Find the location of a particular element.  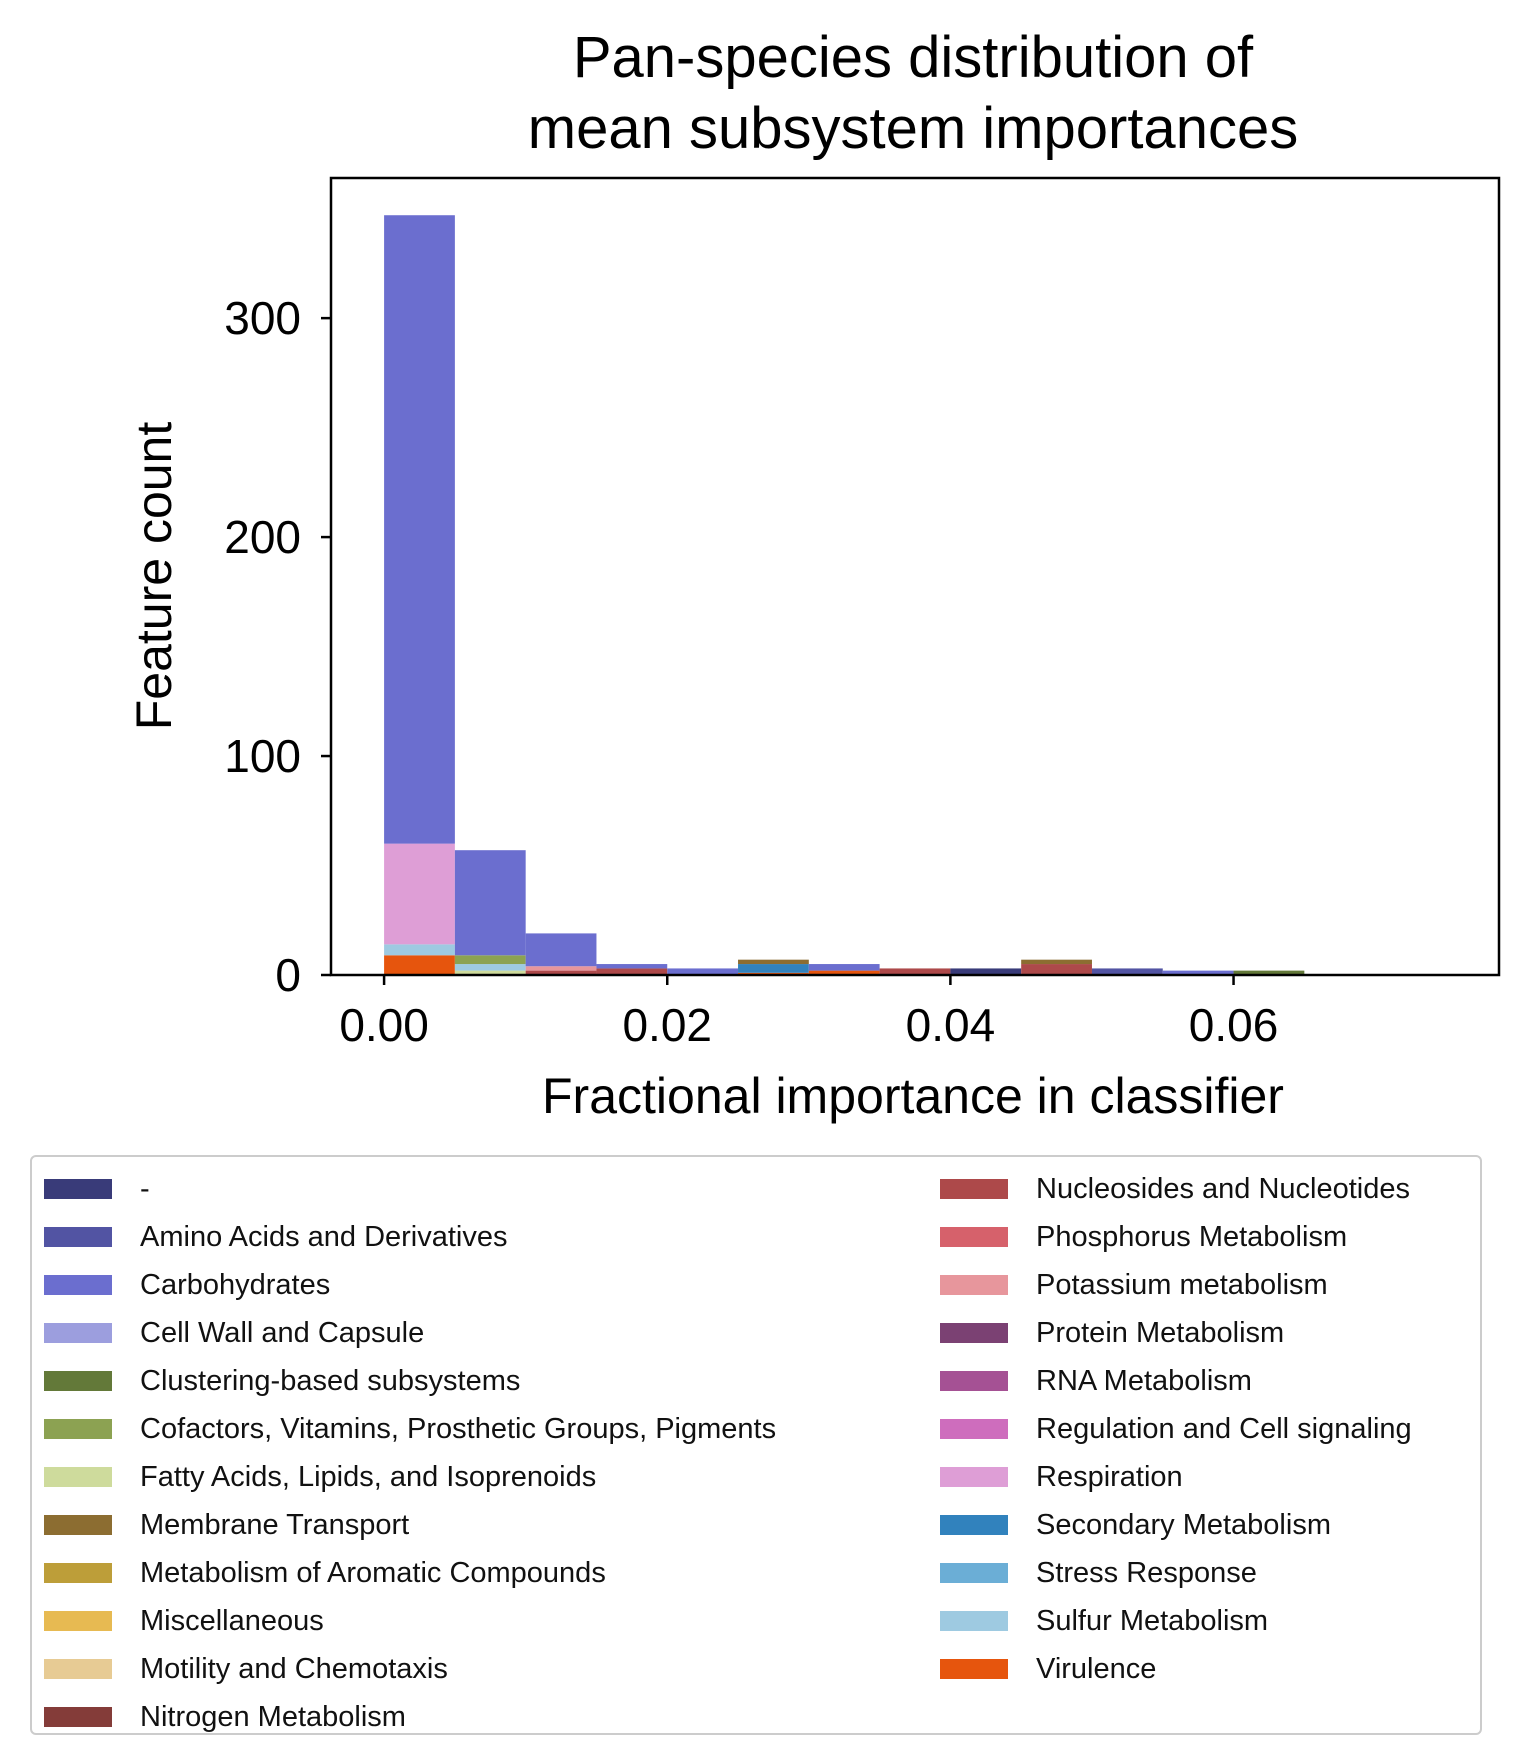

legend-label: Phosphorus Metabolism is located at coordinates (1192, 1237).